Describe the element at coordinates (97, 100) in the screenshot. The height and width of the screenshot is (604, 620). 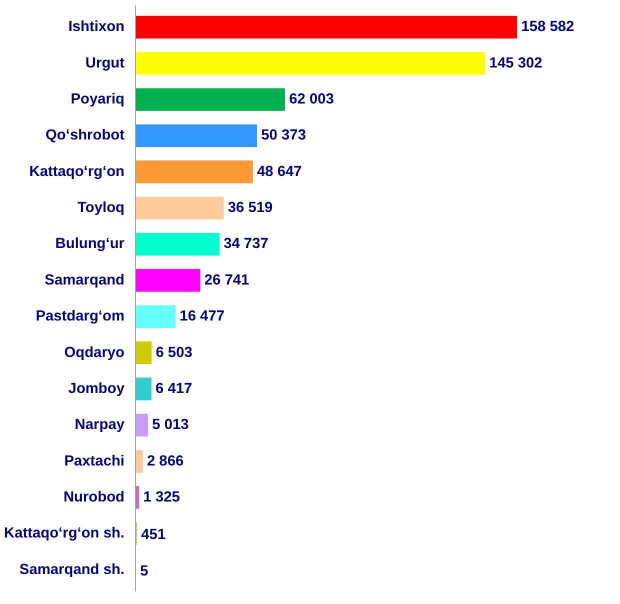
I see `y-tick-label: Poyariq` at that location.